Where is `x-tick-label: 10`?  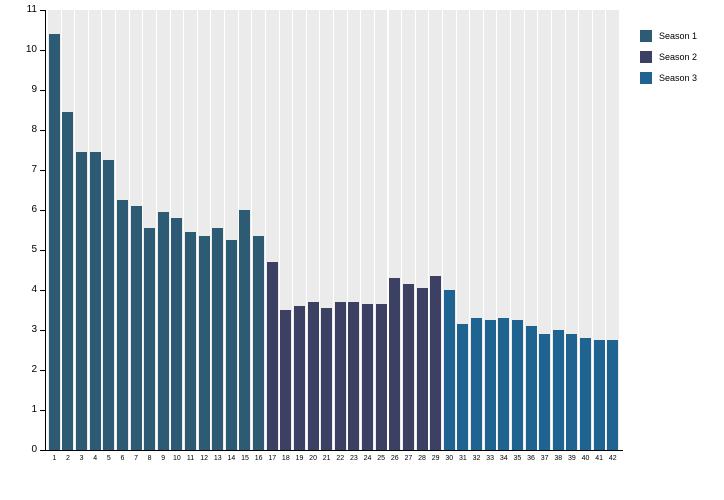 x-tick-label: 10 is located at coordinates (176, 458).